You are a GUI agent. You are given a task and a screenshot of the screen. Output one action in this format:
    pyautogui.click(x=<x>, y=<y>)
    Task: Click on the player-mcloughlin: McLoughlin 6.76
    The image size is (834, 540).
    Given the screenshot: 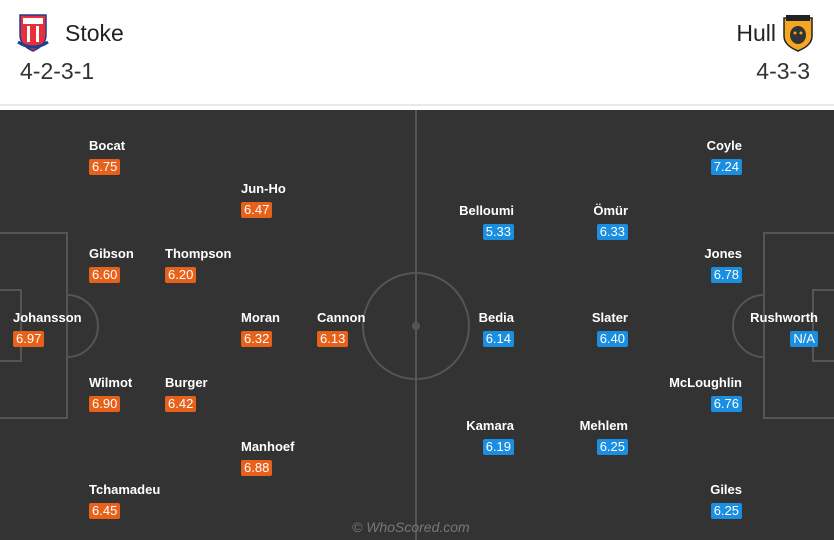 What is the action you would take?
    pyautogui.click(x=705, y=393)
    